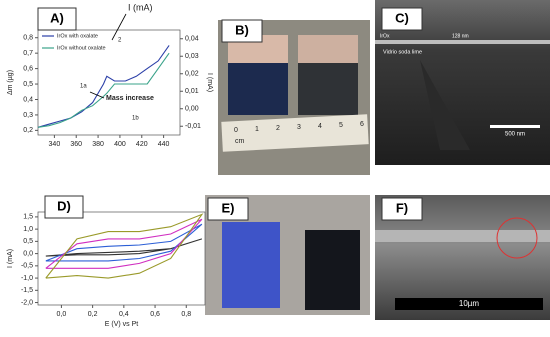  Describe the element at coordinates (385, 36) in the screenshot. I see `layer-label: IrOx` at that location.